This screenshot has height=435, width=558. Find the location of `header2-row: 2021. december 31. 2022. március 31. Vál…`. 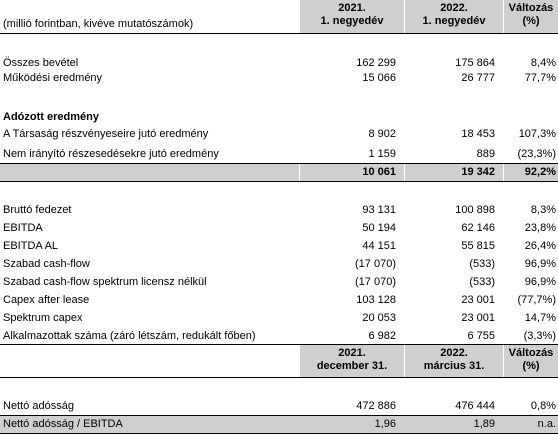

header2-row: 2021. december 31. 2022. március 31. Vál… is located at coordinates (279, 361).